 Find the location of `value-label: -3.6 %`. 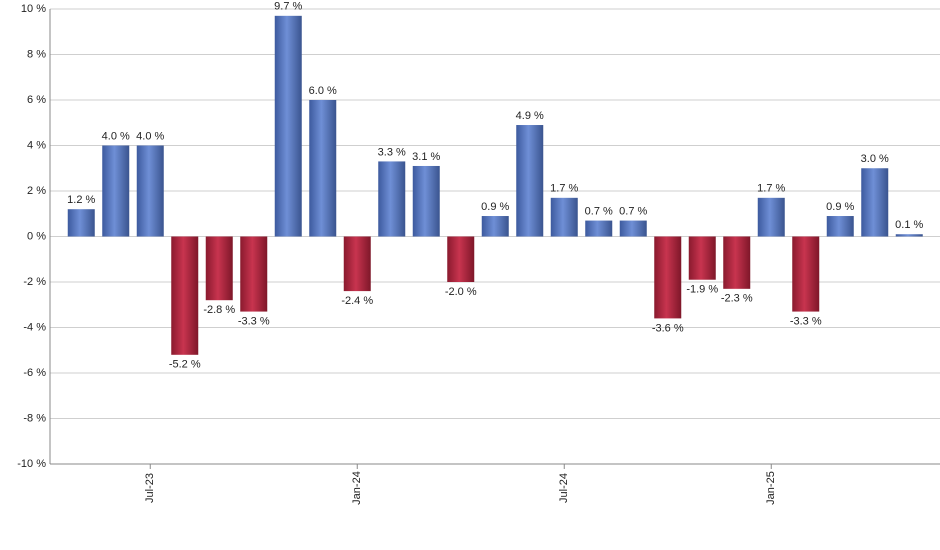

value-label: -3.6 % is located at coordinates (668, 328).